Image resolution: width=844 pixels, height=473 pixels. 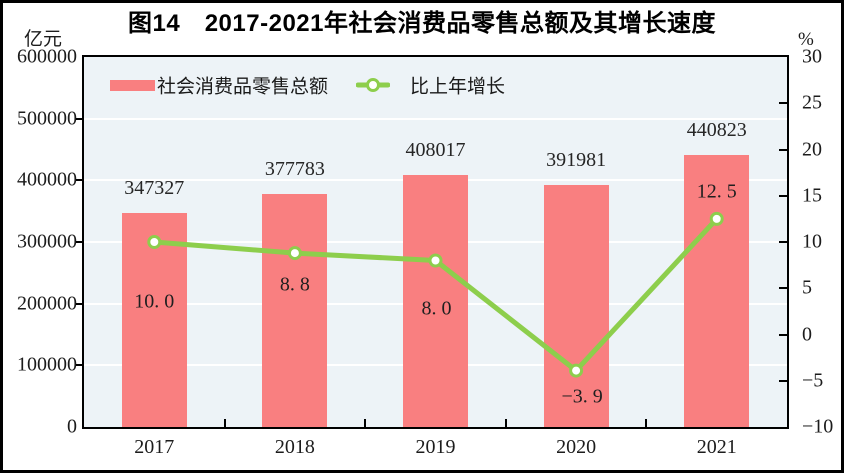 What do you see at coordinates (435, 118) in the screenshot?
I see `gridline` at bounding box center [435, 118].